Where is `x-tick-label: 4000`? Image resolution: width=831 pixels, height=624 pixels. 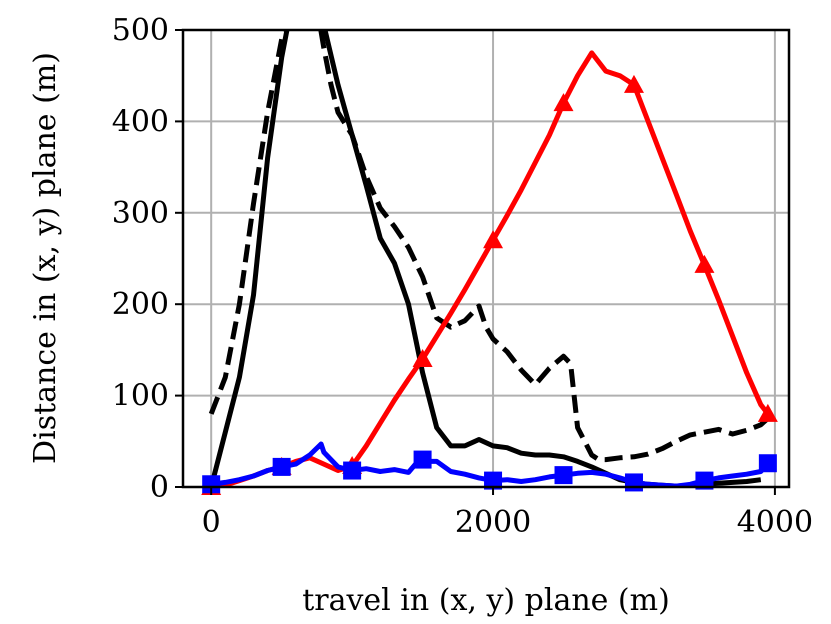
x-tick-label: 4000 is located at coordinates (775, 522).